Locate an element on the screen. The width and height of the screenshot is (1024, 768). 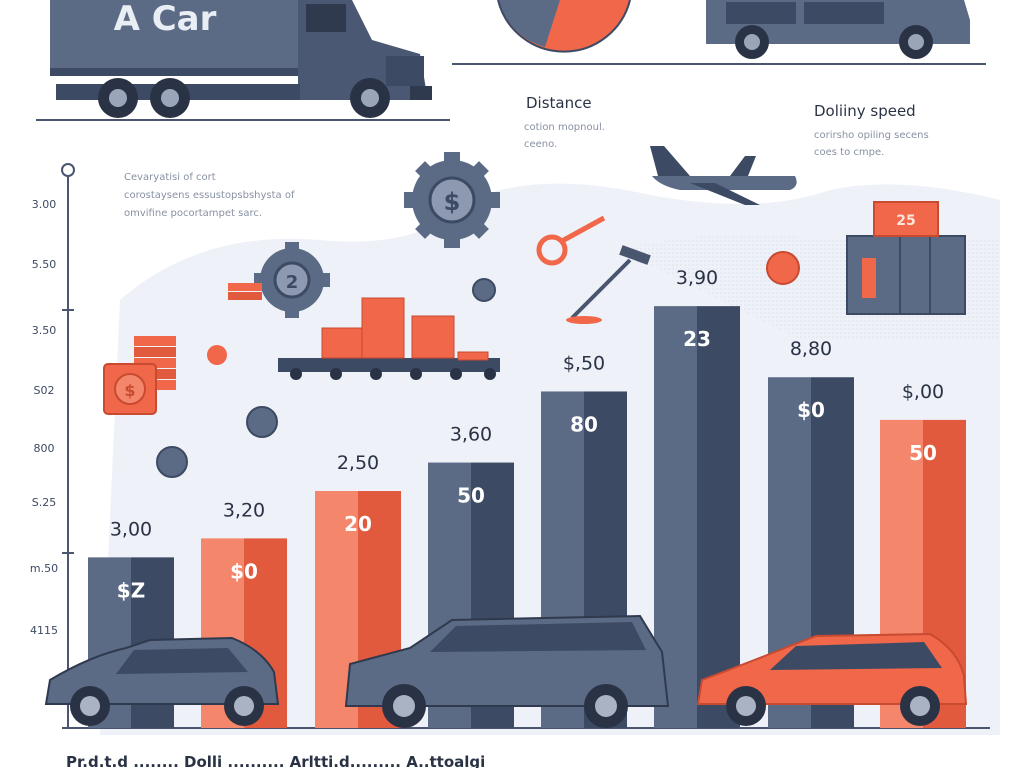
bar-6: 233,90 is located at coordinates (697, 497).